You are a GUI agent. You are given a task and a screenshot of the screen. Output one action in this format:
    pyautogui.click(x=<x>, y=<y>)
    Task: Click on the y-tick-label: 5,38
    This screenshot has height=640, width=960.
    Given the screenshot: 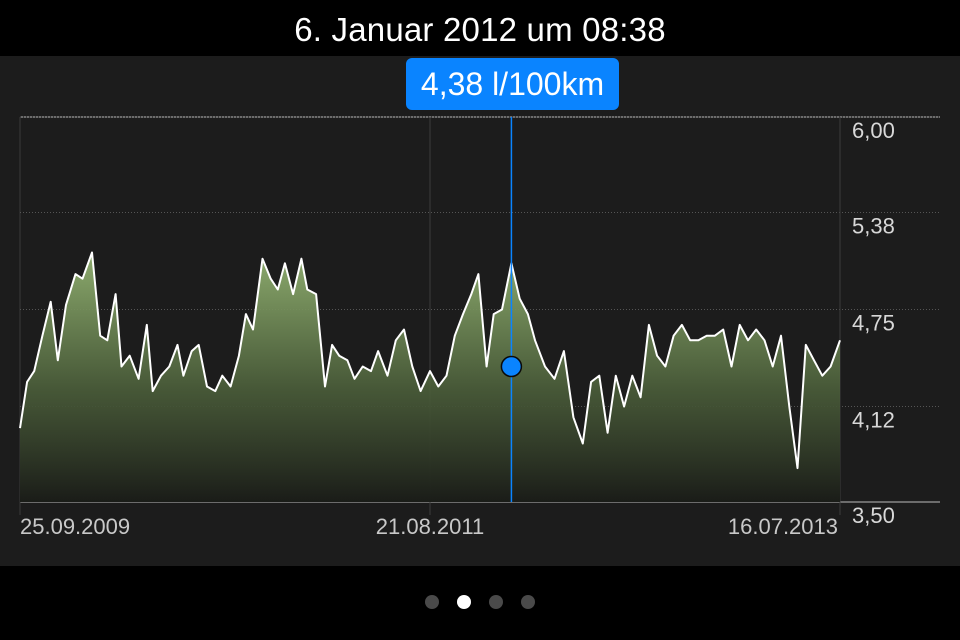 What is the action you would take?
    pyautogui.click(x=873, y=225)
    